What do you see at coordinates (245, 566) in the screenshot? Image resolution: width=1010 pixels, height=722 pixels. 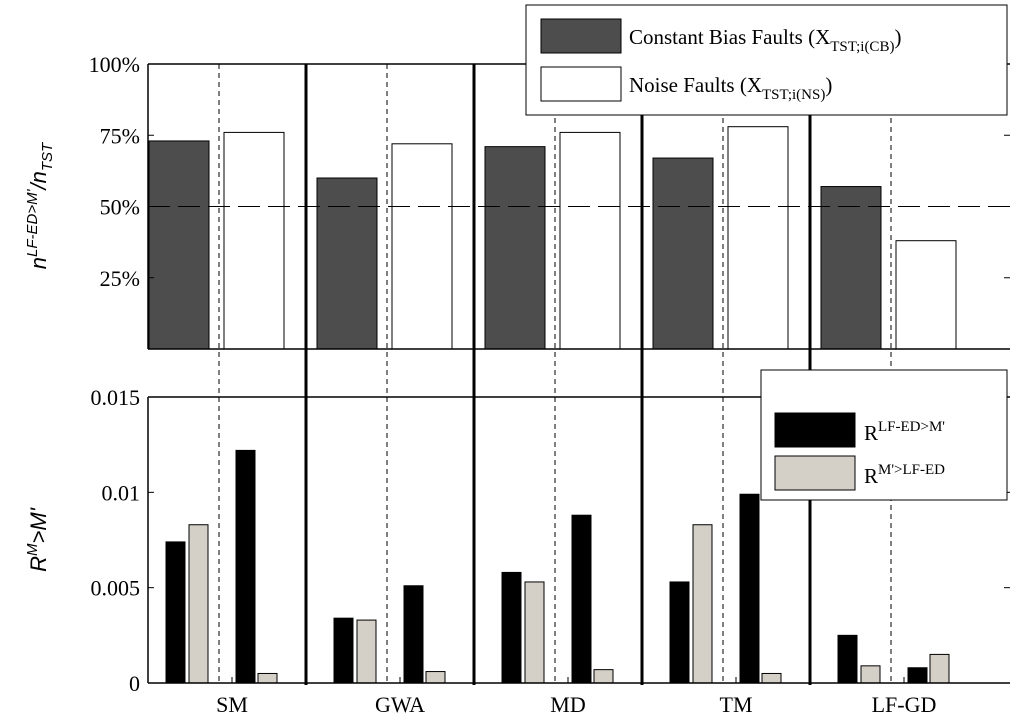 I see `bottom-bar-sm-s3` at bounding box center [245, 566].